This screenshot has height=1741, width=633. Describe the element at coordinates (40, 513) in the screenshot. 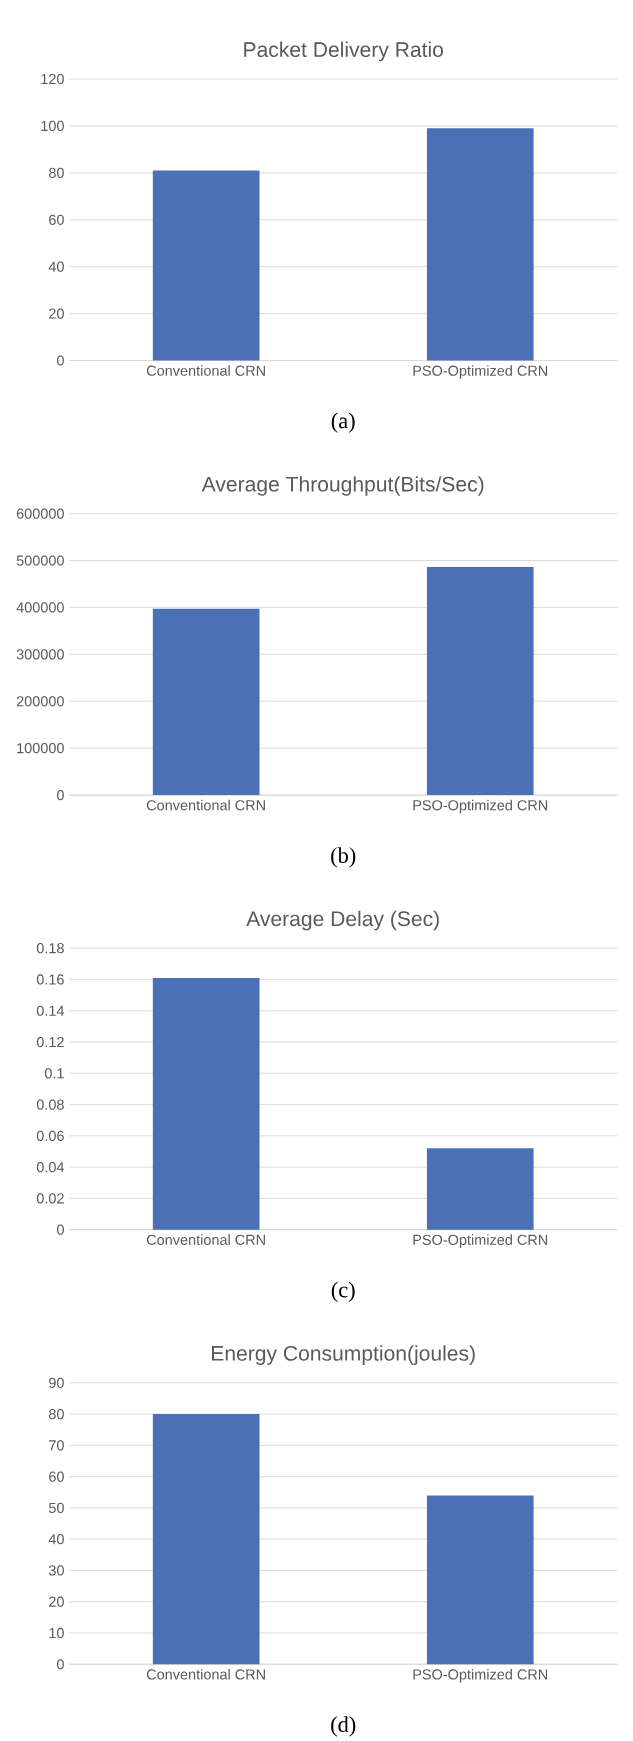

I see `y-tick-label: 600000` at that location.